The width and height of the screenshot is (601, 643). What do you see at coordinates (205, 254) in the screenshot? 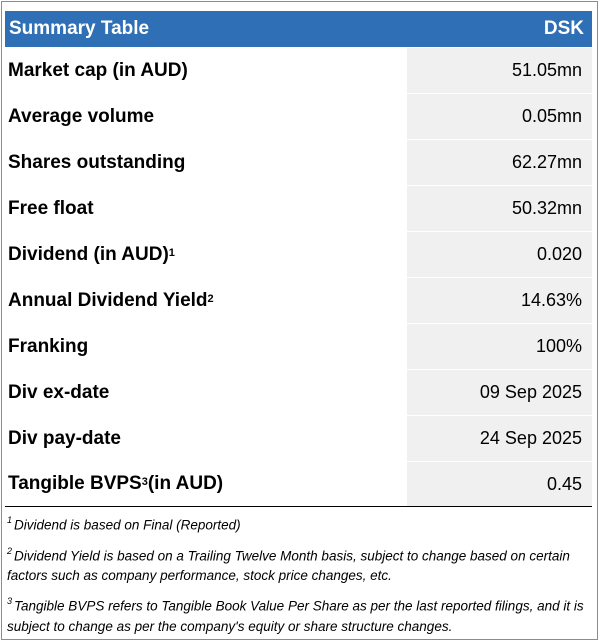
I see `row-label: Dividend (in AUD) 1` at bounding box center [205, 254].